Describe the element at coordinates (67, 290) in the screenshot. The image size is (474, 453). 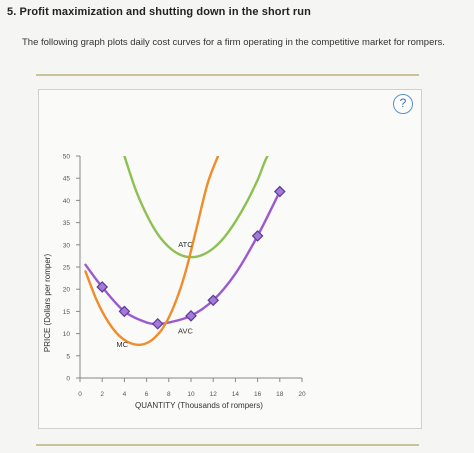
I see `y-tick-label: 20` at that location.